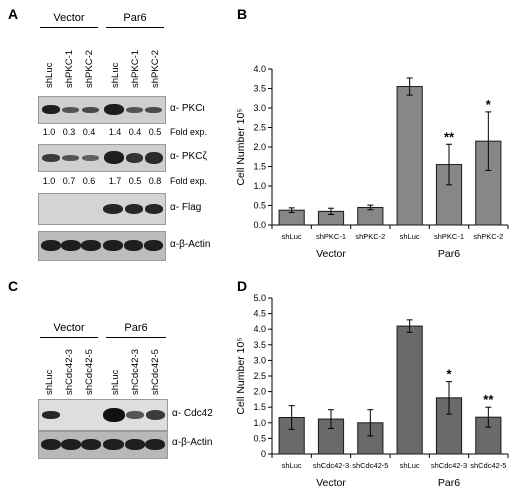 Image resolution: width=520 pixels, height=503 pixels. Describe the element at coordinates (13, 14) in the screenshot. I see `panel-letter-a: A` at that location.